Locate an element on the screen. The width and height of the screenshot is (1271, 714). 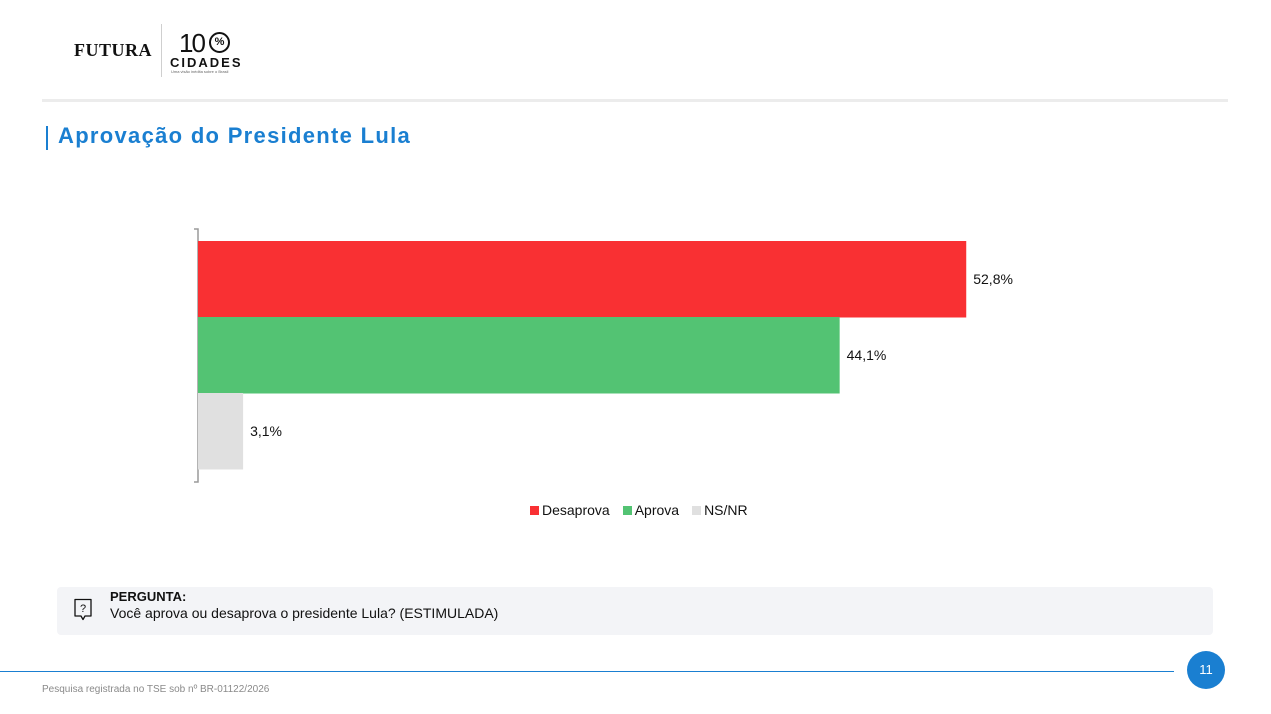
data-label-desaprova: 52,8% is located at coordinates (993, 279).